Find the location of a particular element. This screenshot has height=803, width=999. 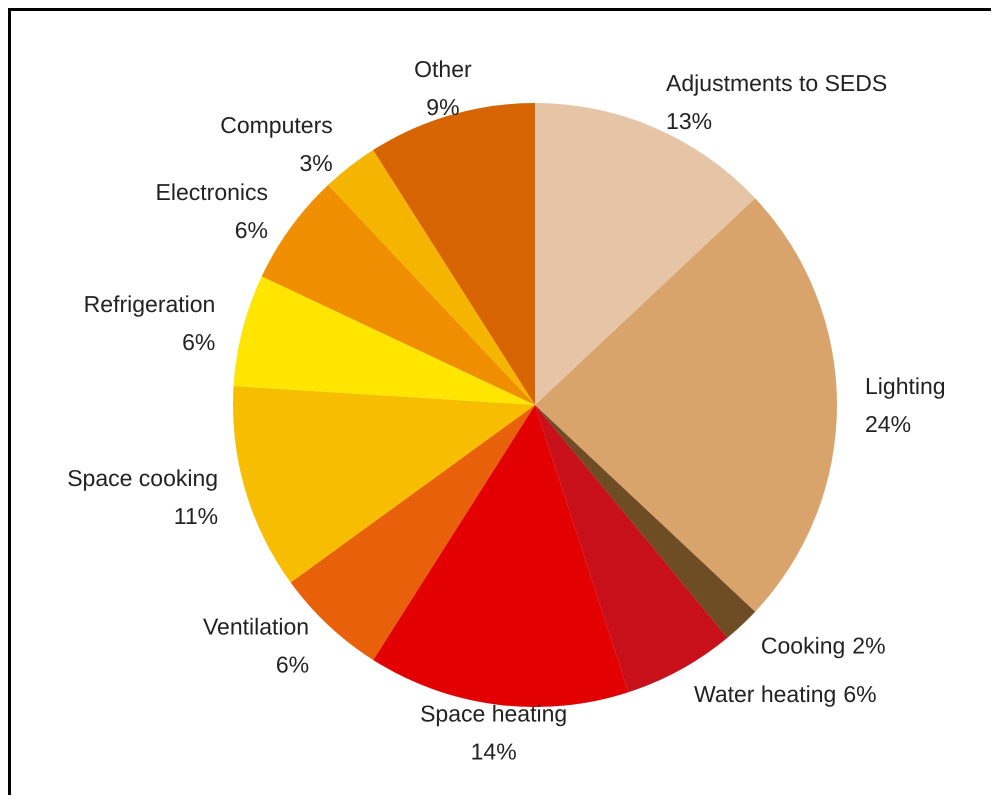

slice-label: Refrigeration is located at coordinates (150, 303).